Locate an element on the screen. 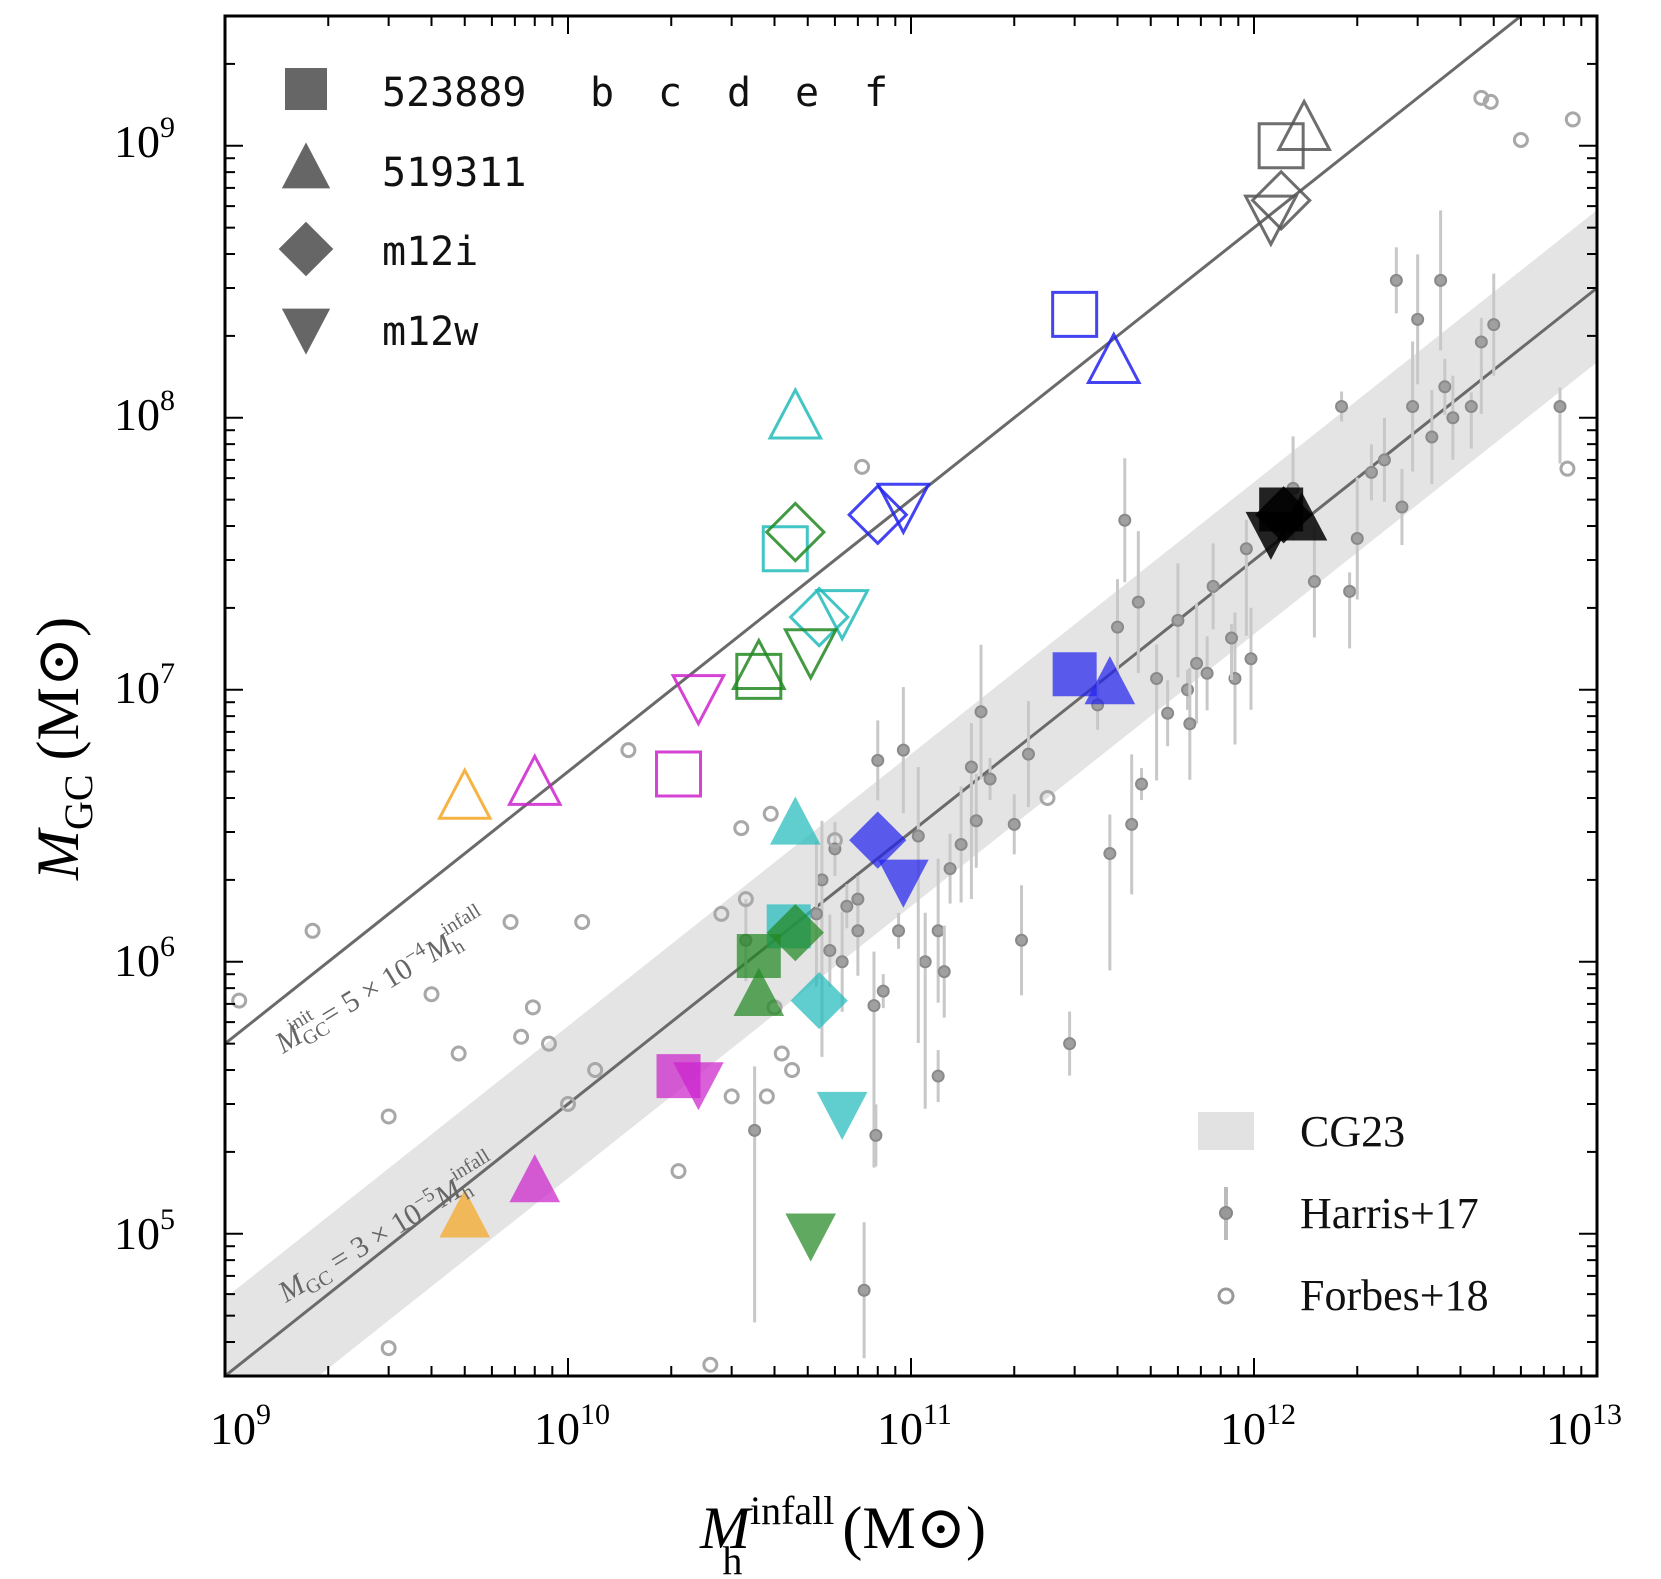 The height and width of the screenshot is (1579, 1661). legend-forbes-marker is located at coordinates (1226, 1296).